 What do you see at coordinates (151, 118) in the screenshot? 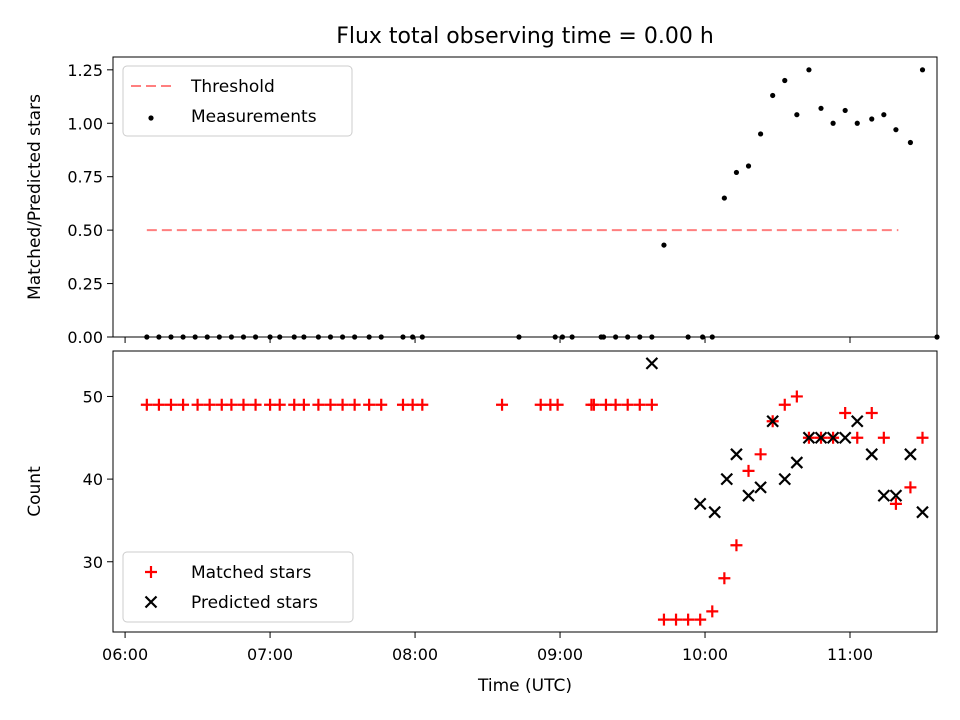
I see `measurements-legend-handle` at bounding box center [151, 118].